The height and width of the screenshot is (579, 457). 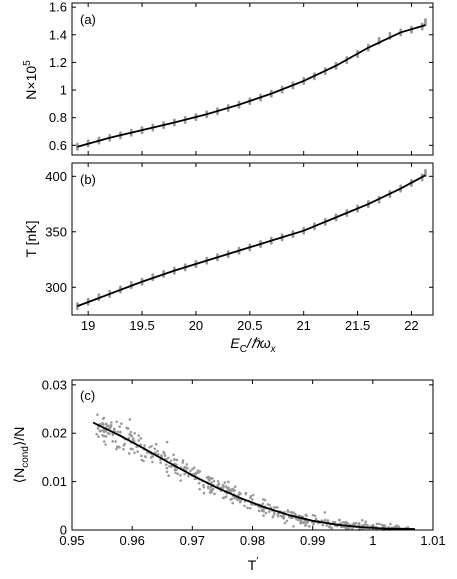 What do you see at coordinates (192, 540) in the screenshot?
I see `panel-c-xtick-label: 0.97` at bounding box center [192, 540].